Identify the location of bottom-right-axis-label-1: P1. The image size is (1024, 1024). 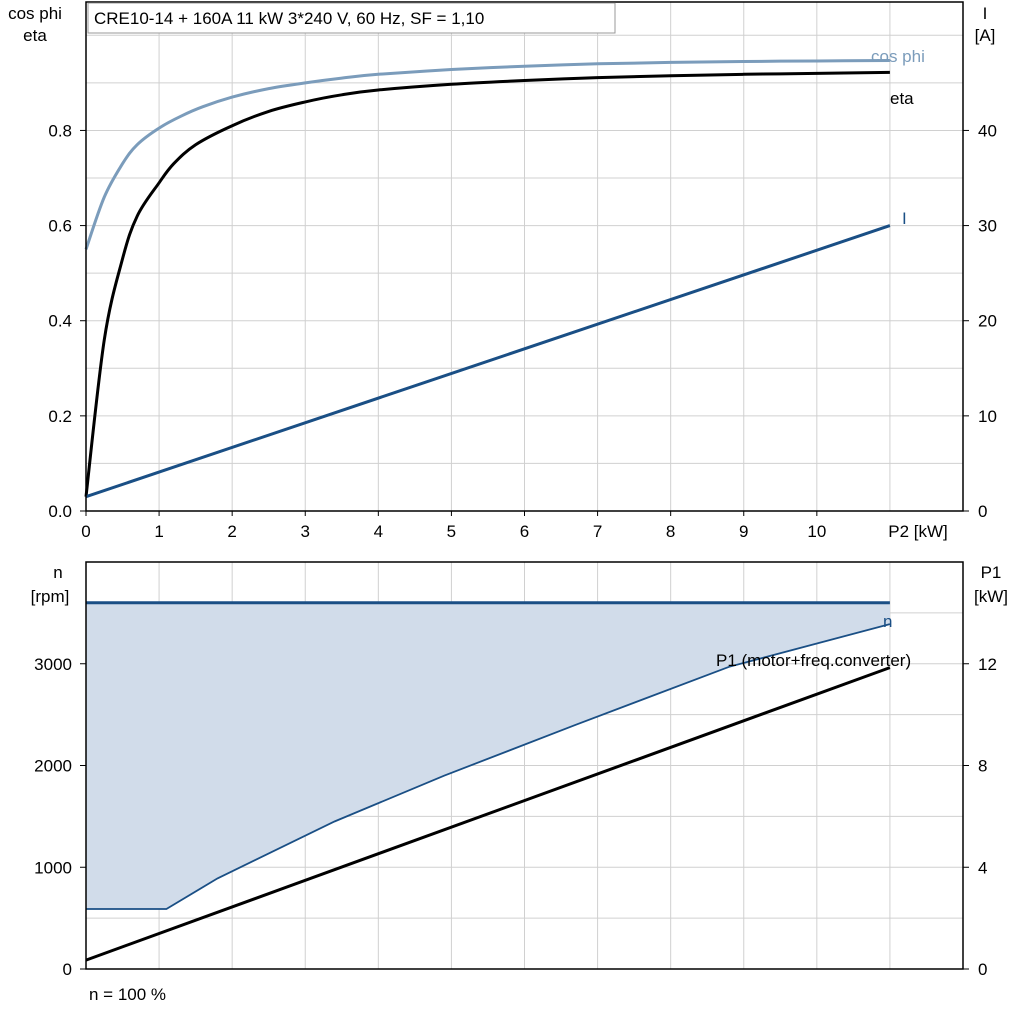
(991, 572).